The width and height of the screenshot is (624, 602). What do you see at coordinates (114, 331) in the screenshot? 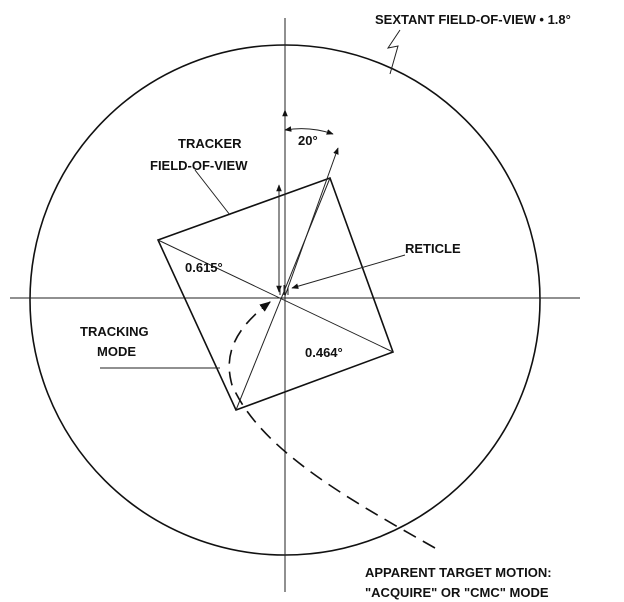
I see `tracking-label: TRACKING` at bounding box center [114, 331].